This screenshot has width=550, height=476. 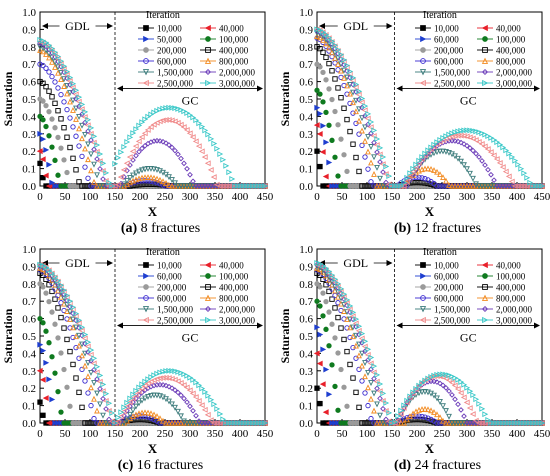 What do you see at coordinates (77, 26) in the screenshot?
I see `gdl-label: GDL` at bounding box center [77, 26].